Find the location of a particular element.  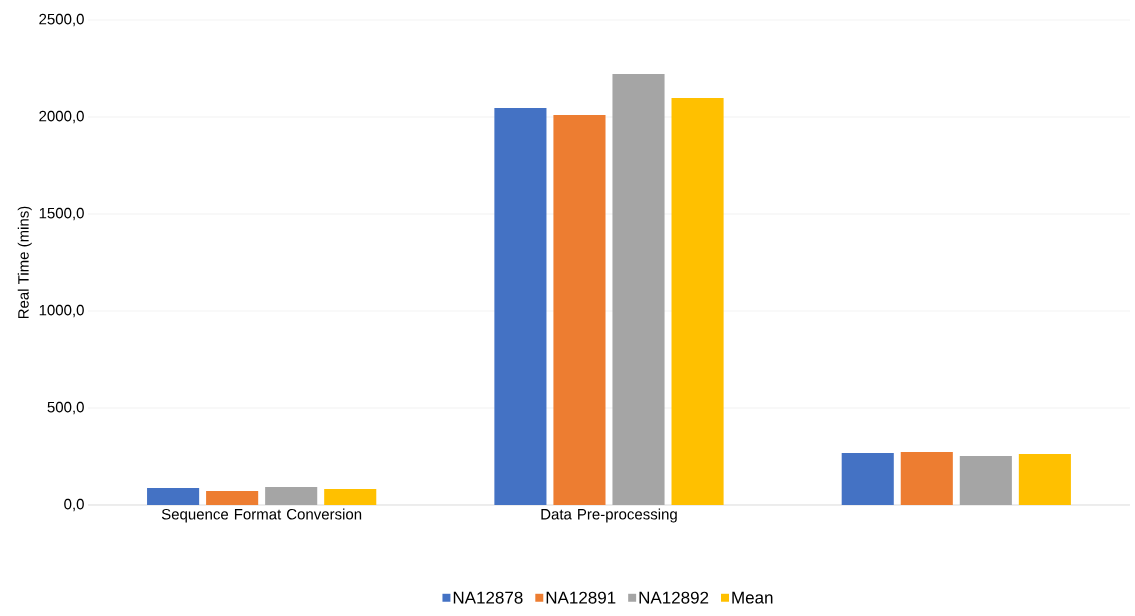

y-tick-label: 500,0 is located at coordinates (65, 408).